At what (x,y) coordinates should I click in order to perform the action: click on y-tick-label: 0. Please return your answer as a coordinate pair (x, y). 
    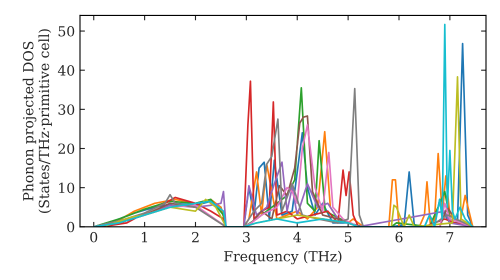
    Looking at the image, I should click on (70, 227).